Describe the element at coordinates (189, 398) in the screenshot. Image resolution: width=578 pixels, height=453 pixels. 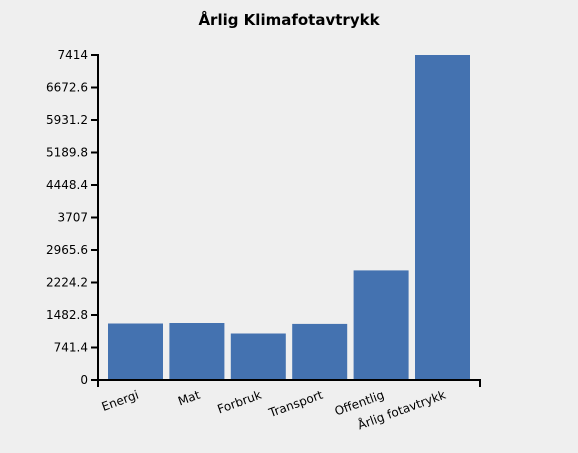
I see `x-tick-label: Mat` at that location.